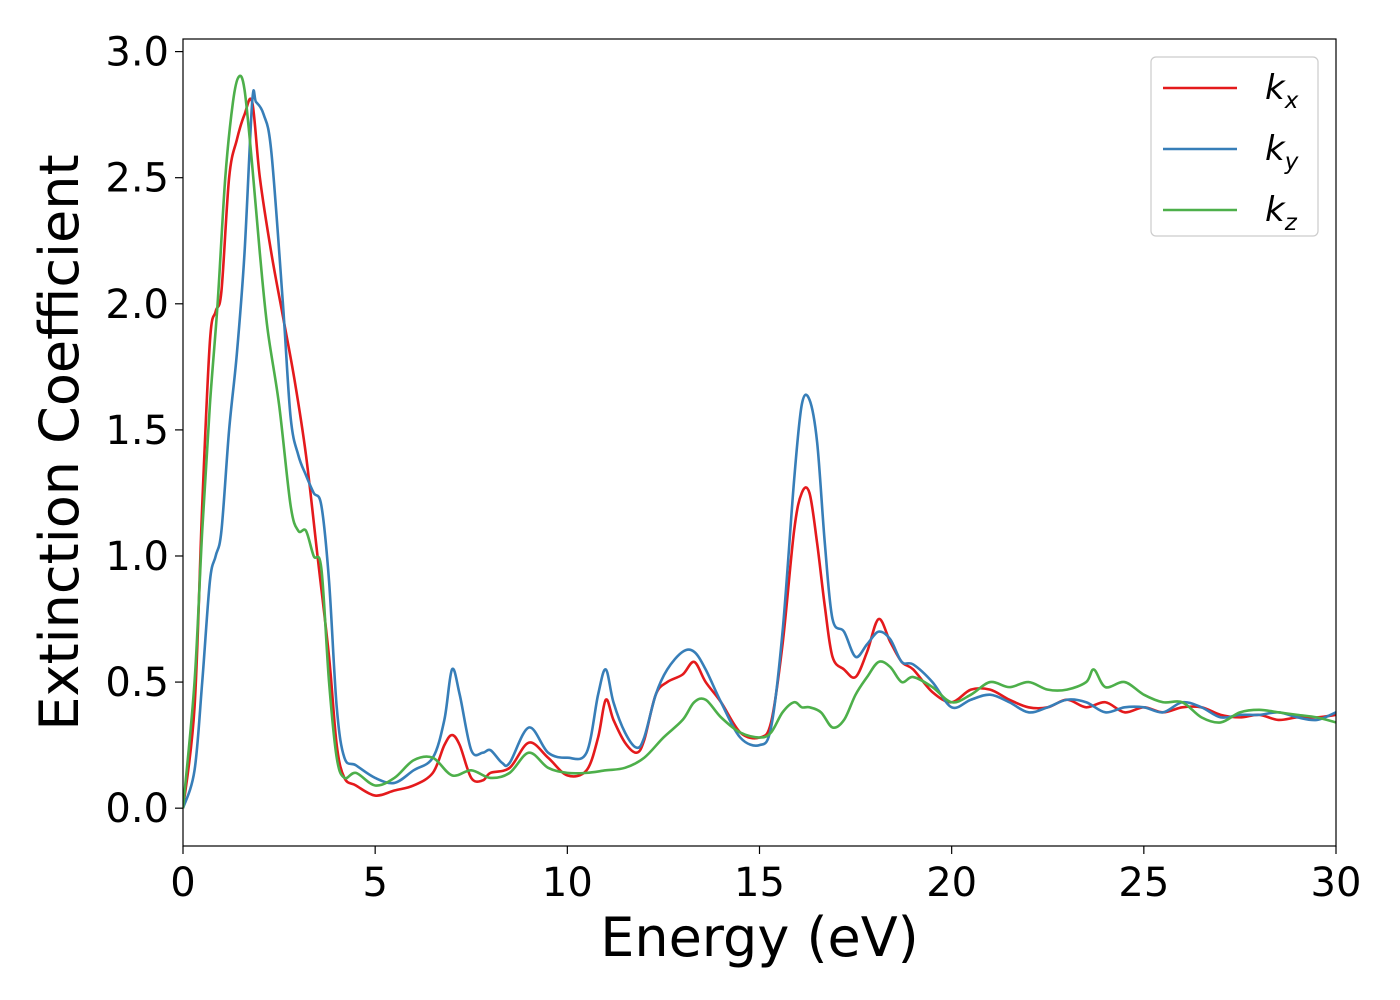 The height and width of the screenshot is (1000, 1400). What do you see at coordinates (137, 557) in the screenshot?
I see `y-tick-label: 1.0` at bounding box center [137, 557].